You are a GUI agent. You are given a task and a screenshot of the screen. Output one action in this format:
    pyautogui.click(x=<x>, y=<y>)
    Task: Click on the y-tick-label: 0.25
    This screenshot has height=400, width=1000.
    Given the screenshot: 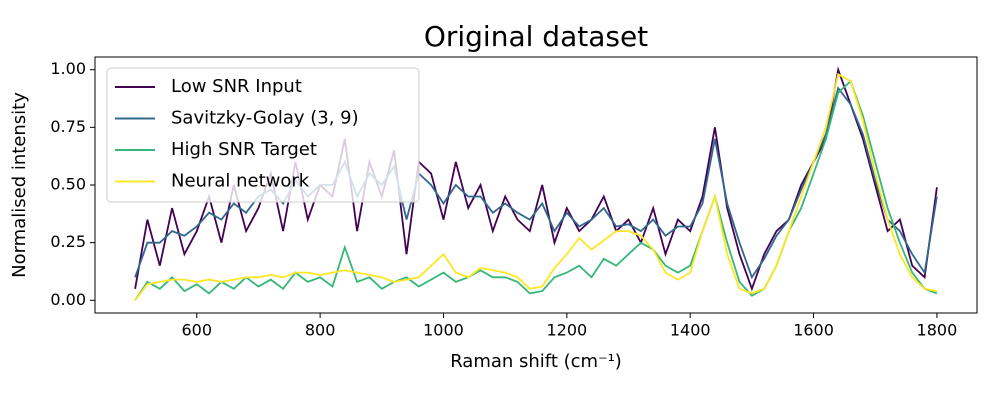 What is the action you would take?
    pyautogui.click(x=68, y=241)
    